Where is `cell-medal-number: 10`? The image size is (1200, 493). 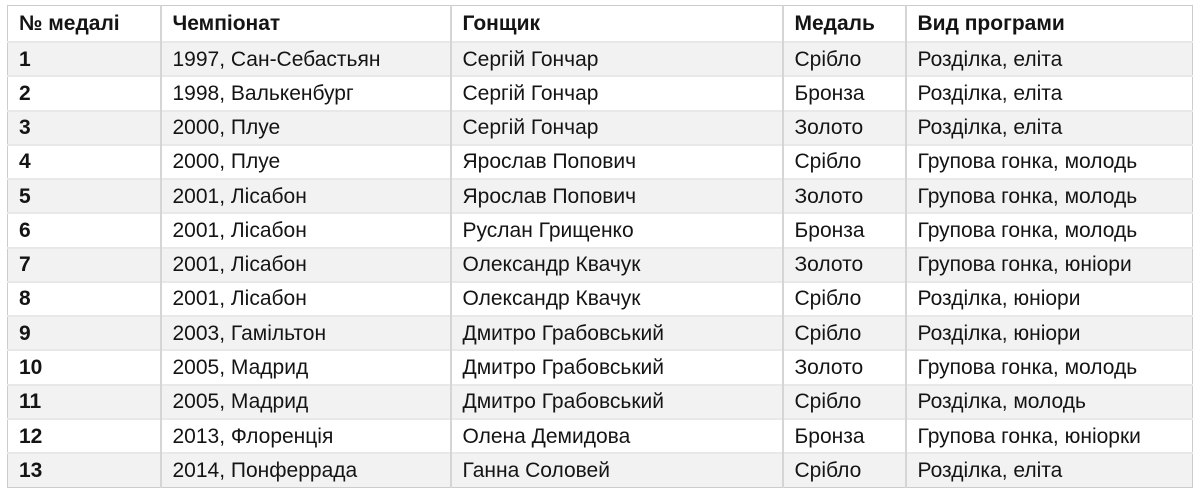 cell-medal-number: 10 is located at coordinates (31, 367).